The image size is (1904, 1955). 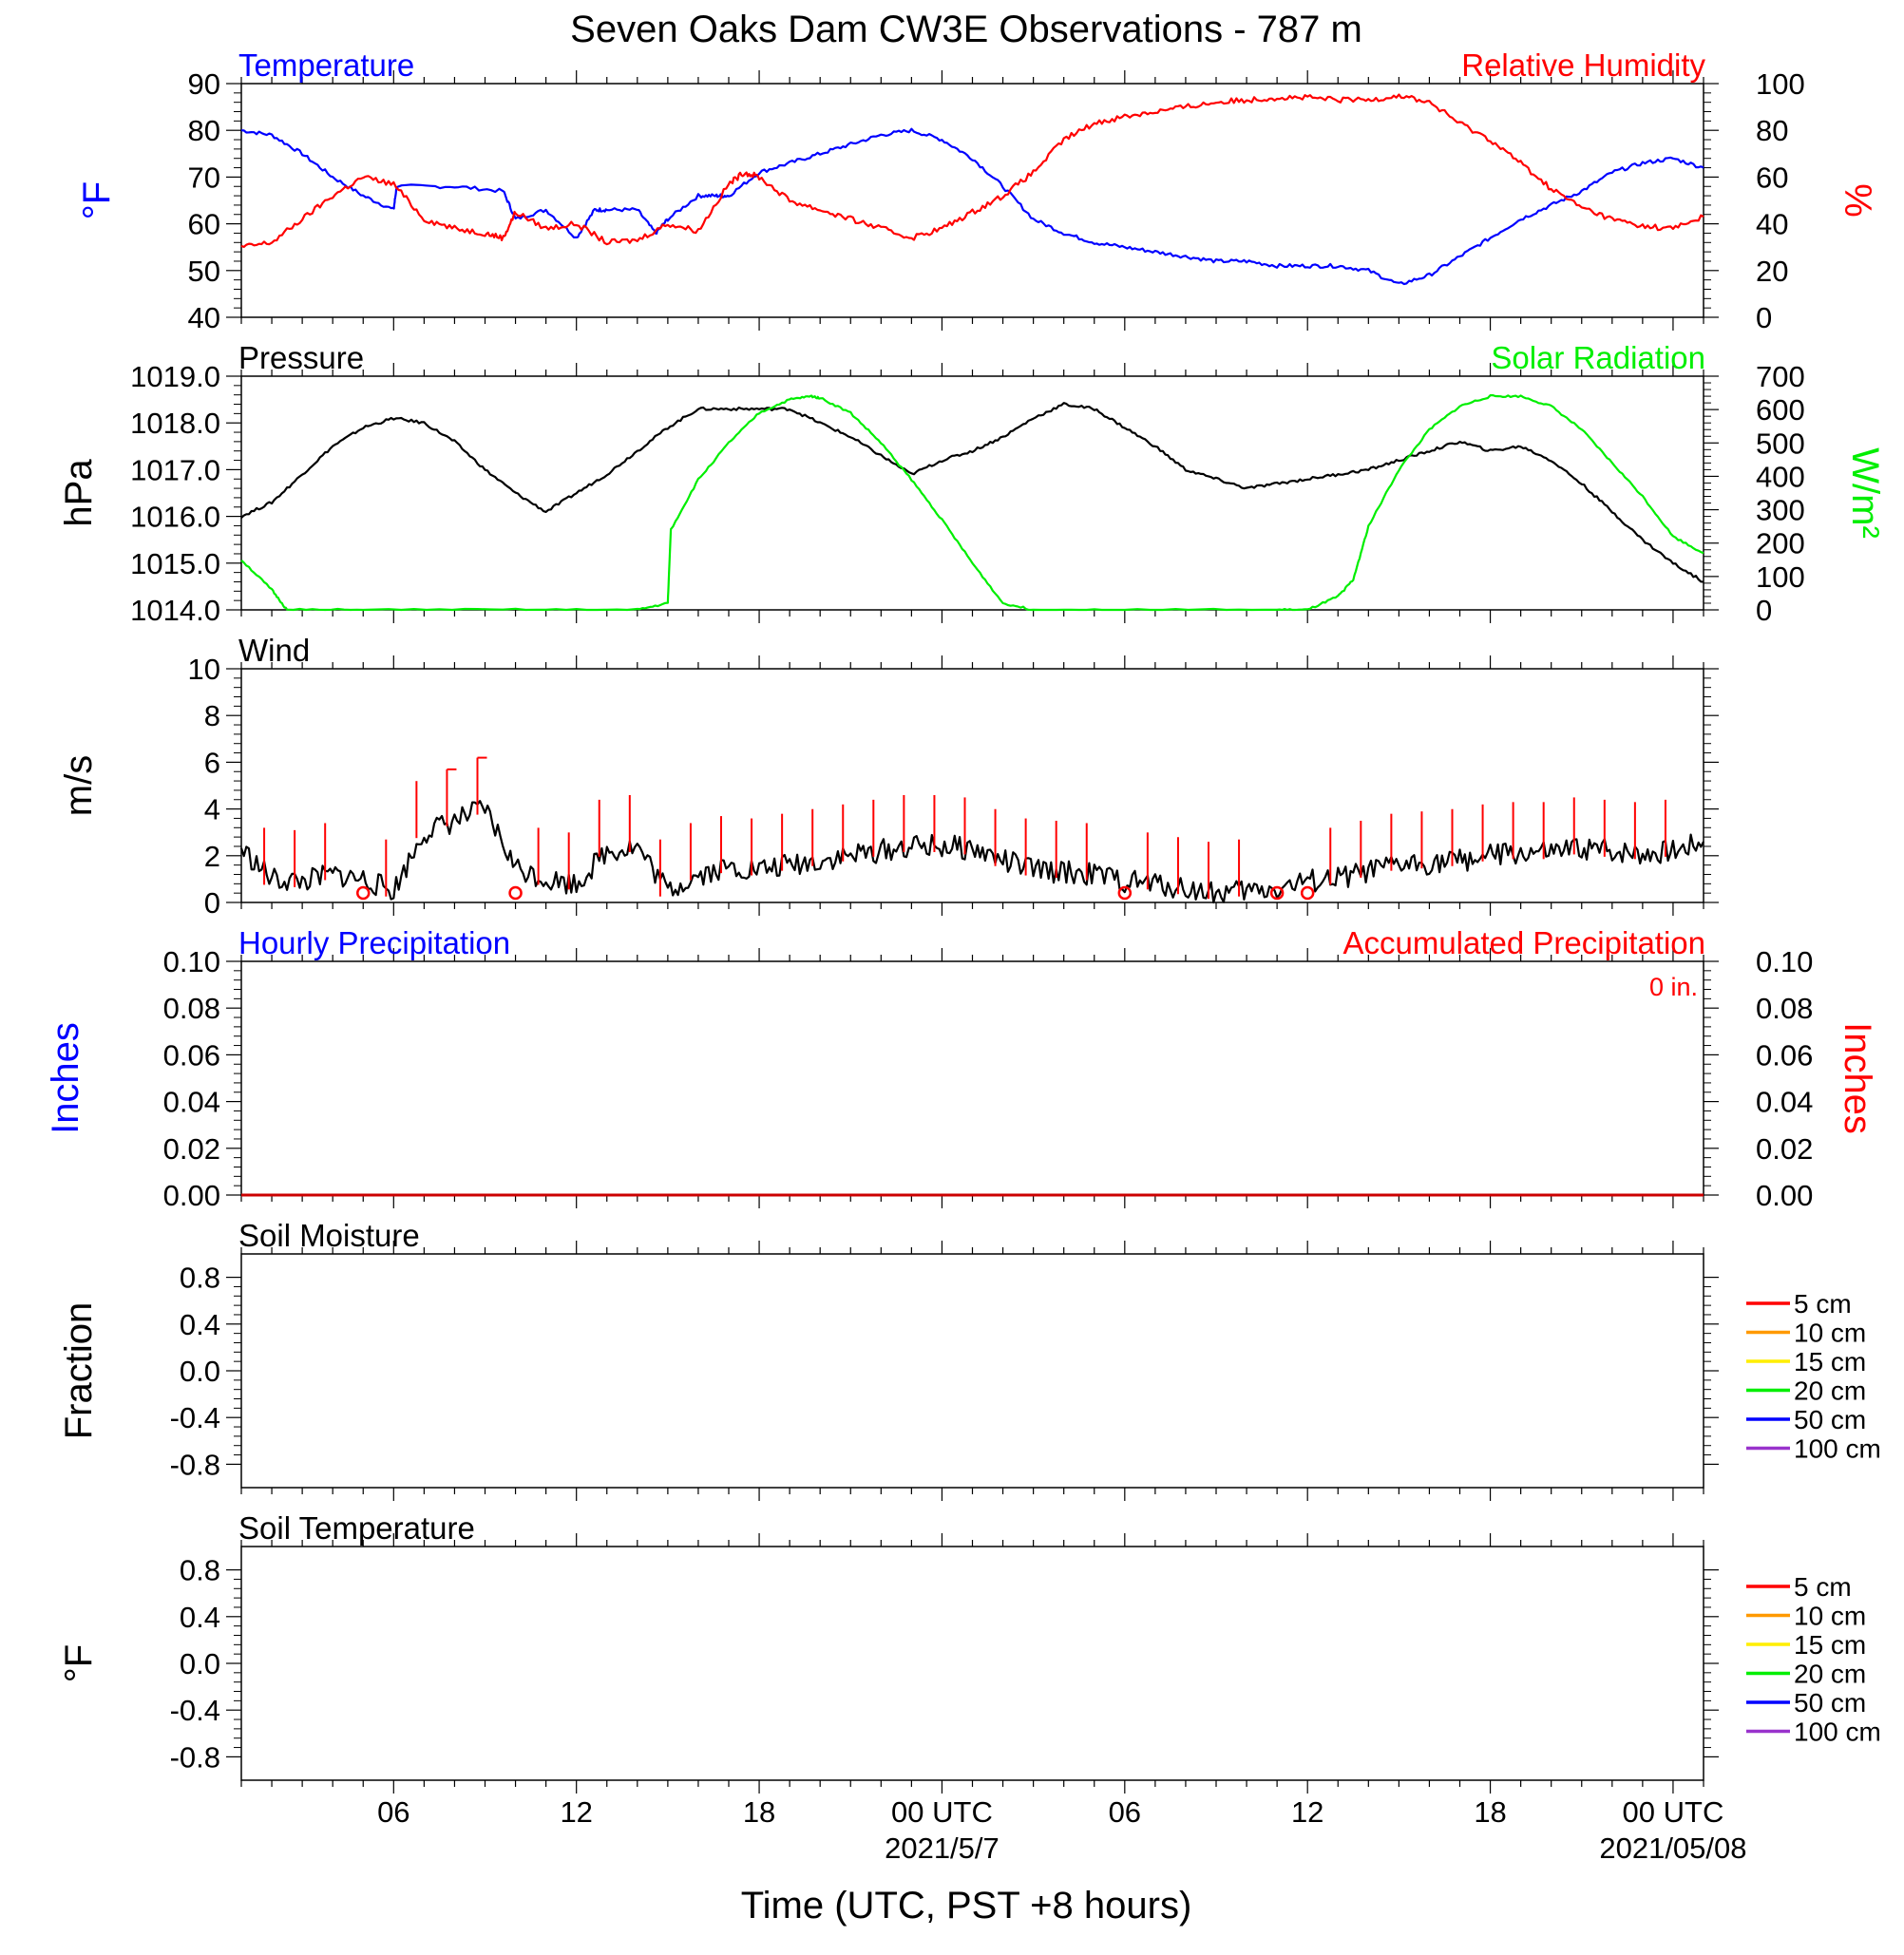 What do you see at coordinates (1780, 543) in the screenshot?
I see `y-right-tick-label: 200` at bounding box center [1780, 543].